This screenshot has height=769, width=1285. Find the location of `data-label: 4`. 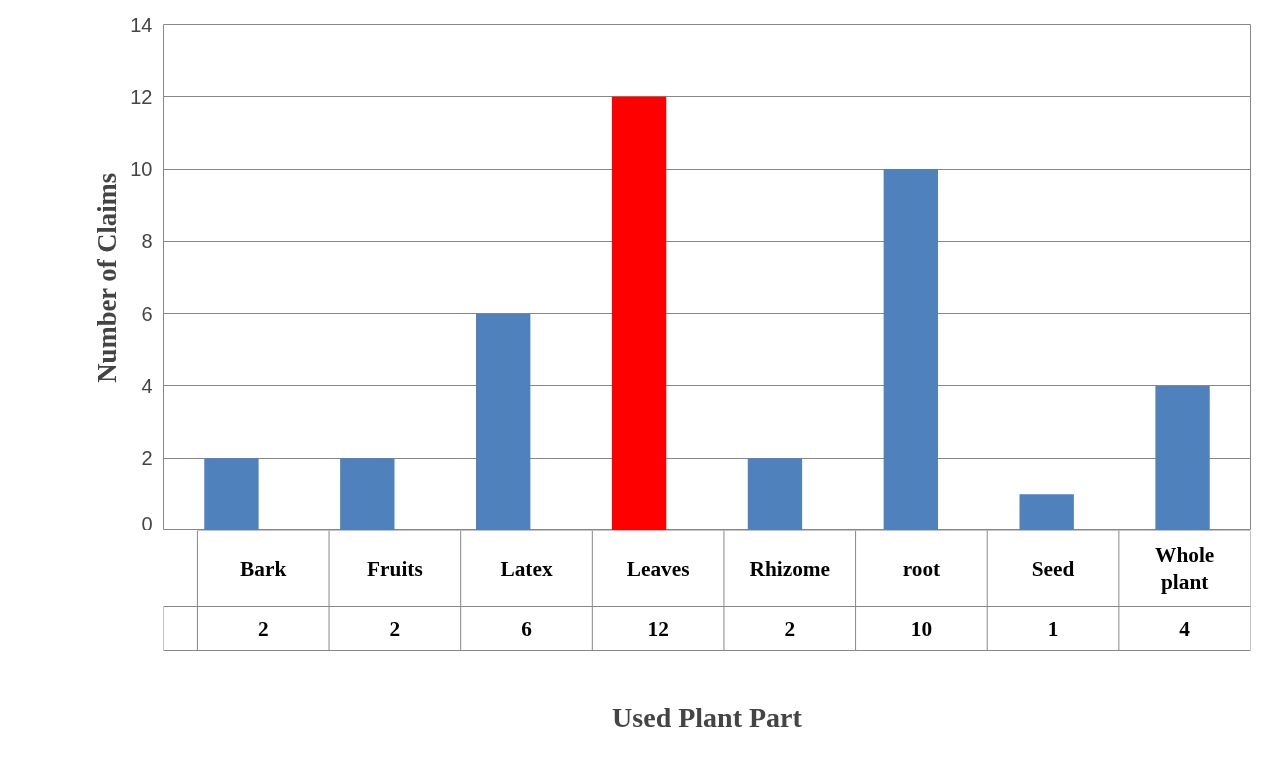

data-label: 4 is located at coordinates (1185, 628).